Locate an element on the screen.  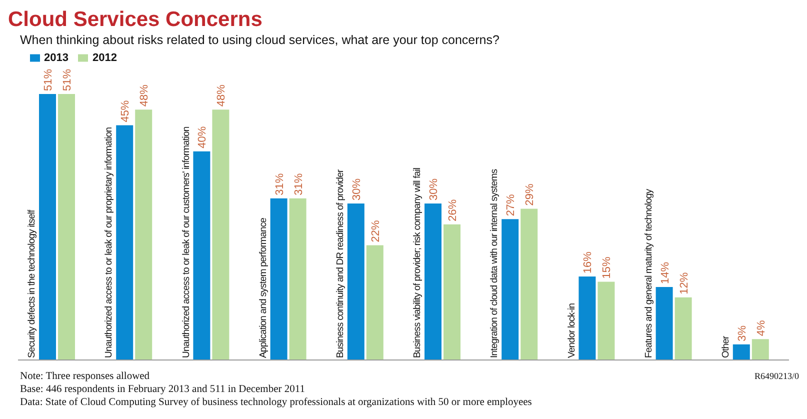
x-tick-label: Application and system performance is located at coordinates (263, 288).